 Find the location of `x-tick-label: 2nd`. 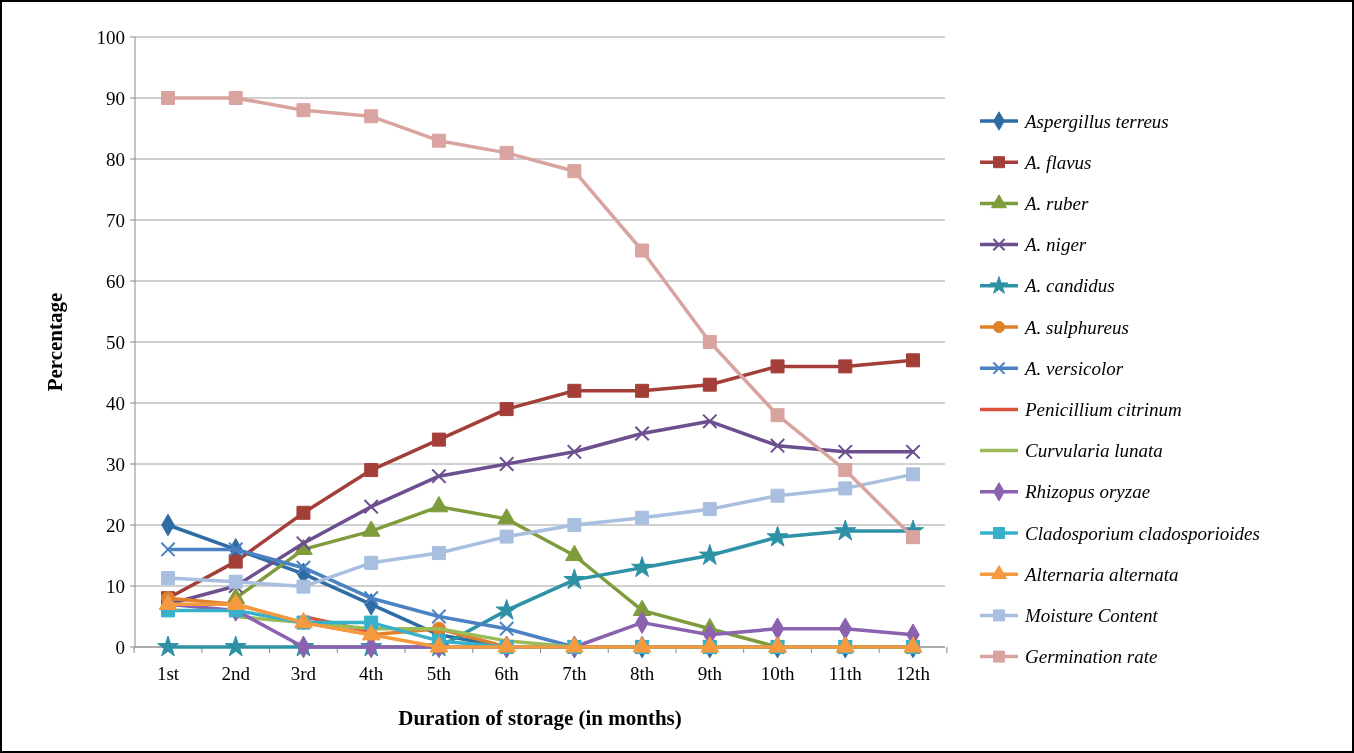

x-tick-label: 2nd is located at coordinates (236, 673).